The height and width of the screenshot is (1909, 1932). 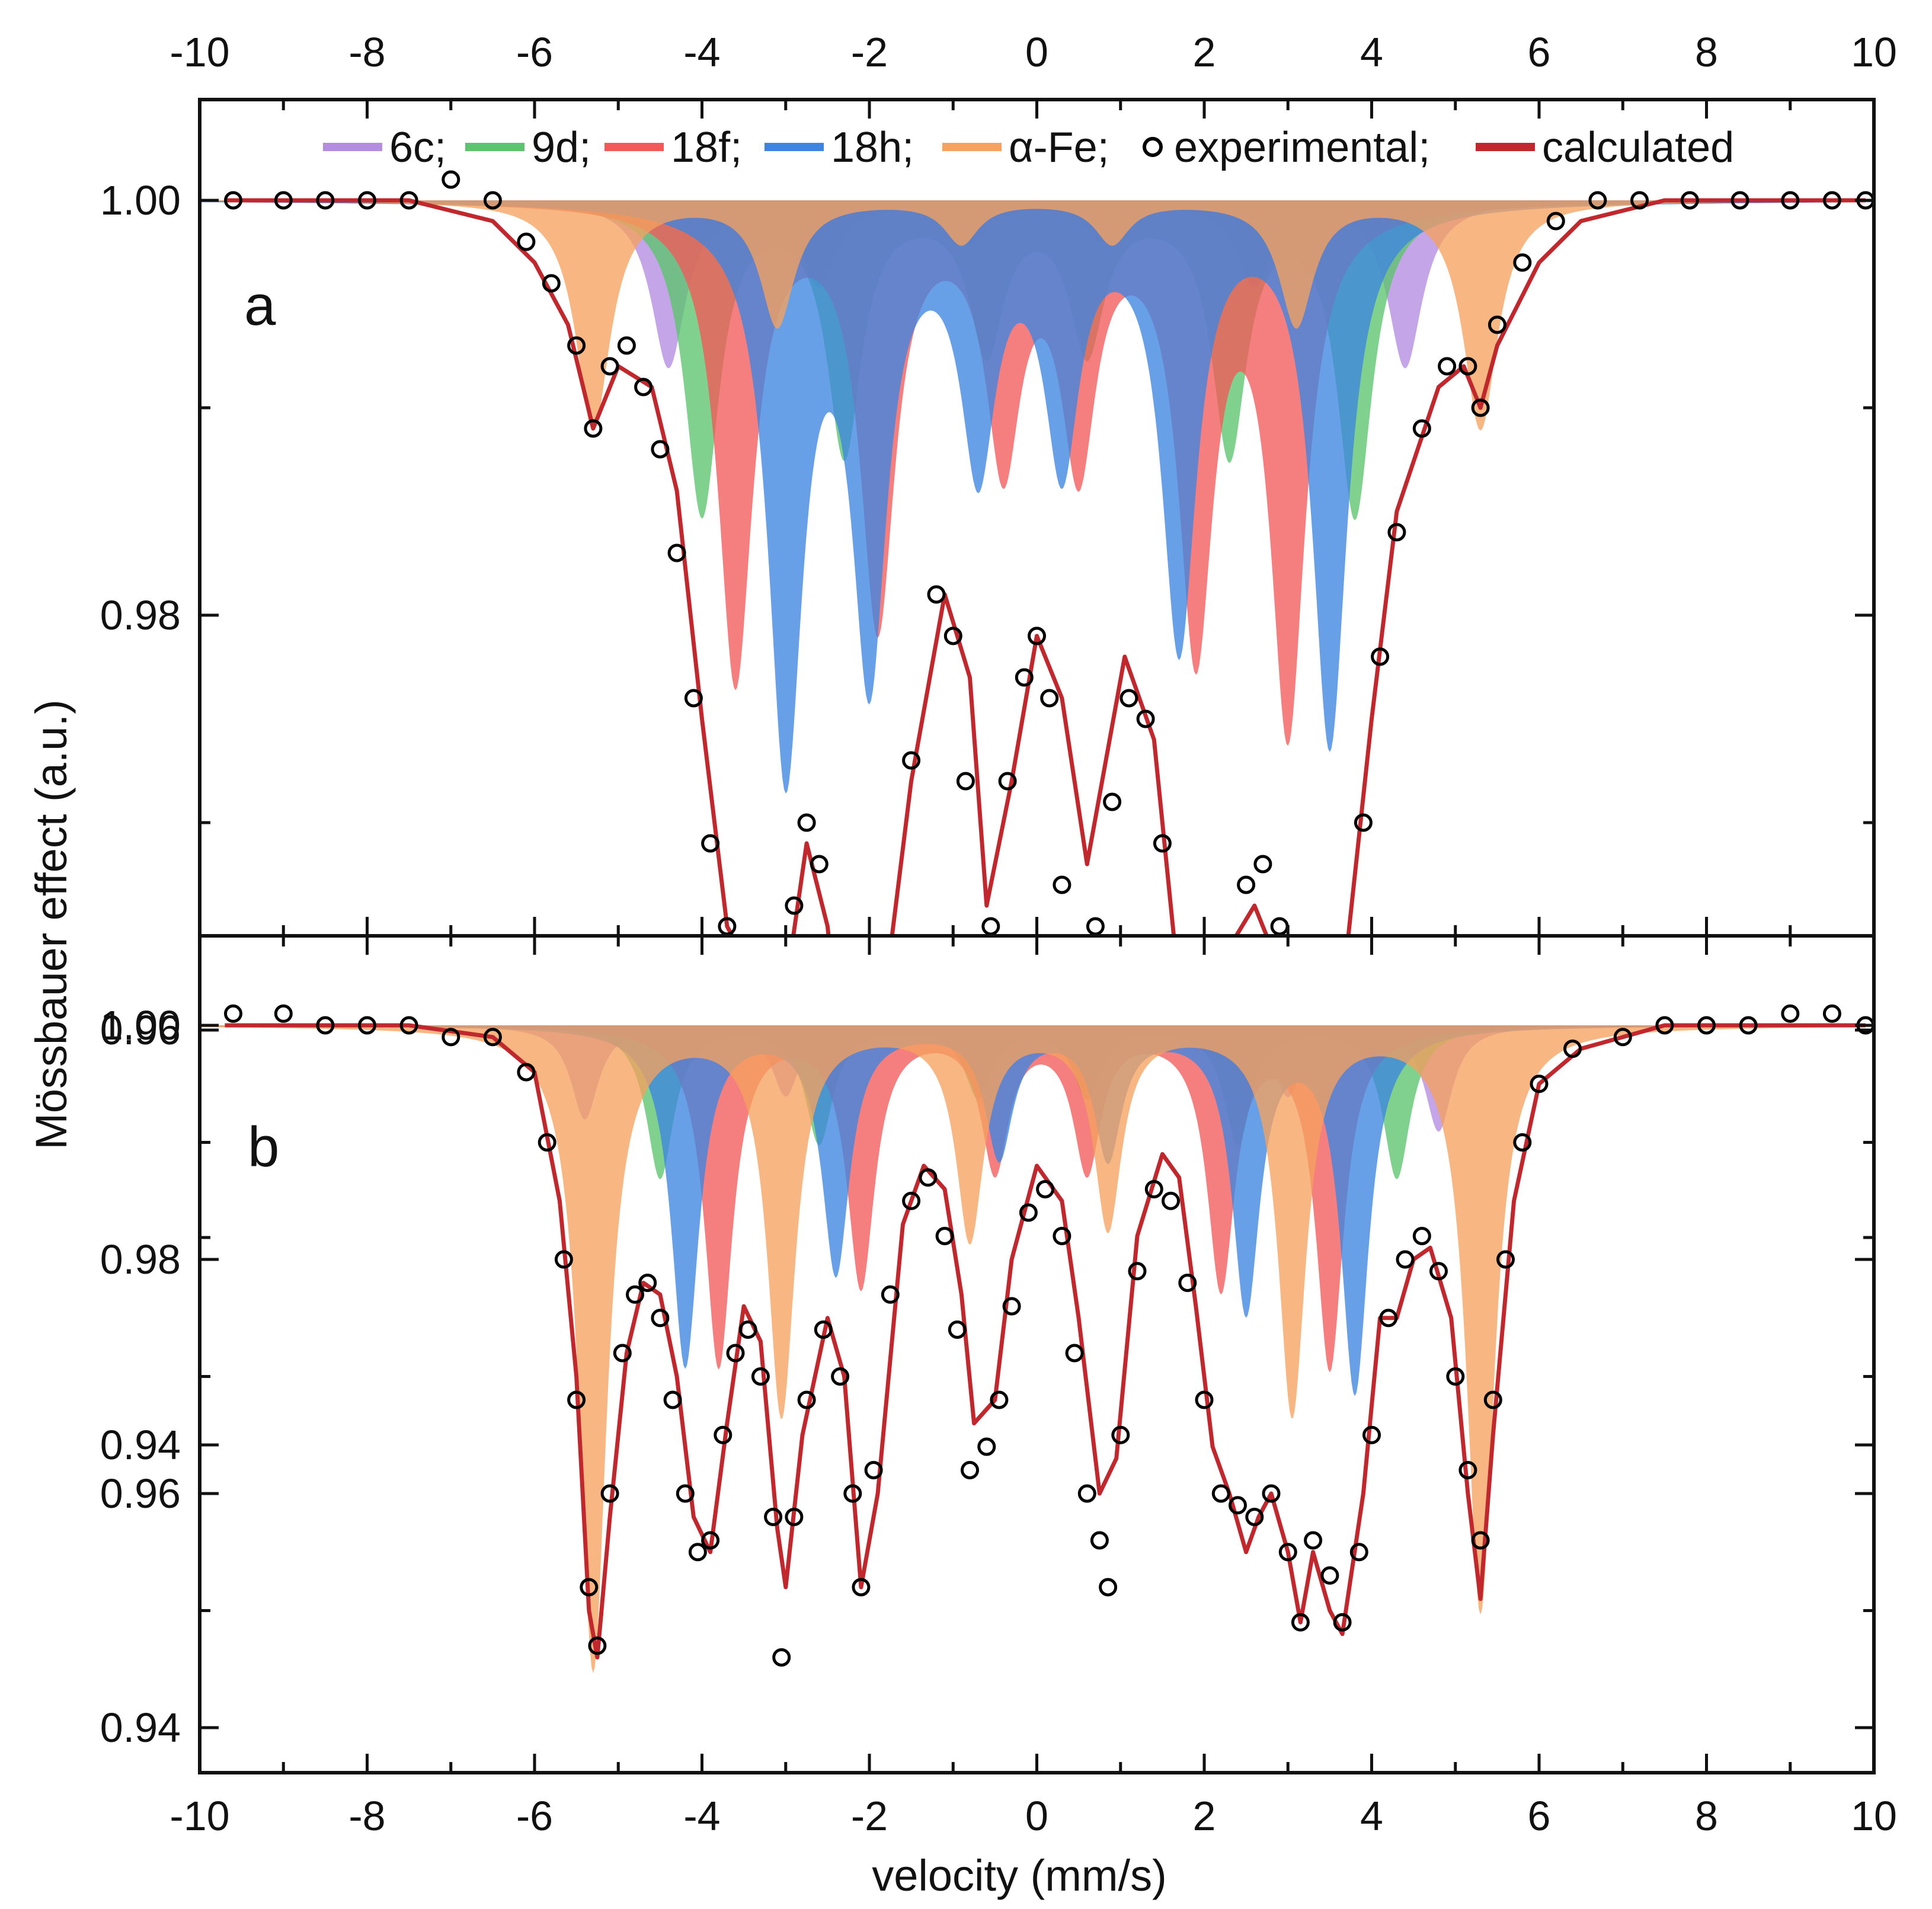 What do you see at coordinates (1874, 1816) in the screenshot?
I see `x-tick-label-bottom: 10` at bounding box center [1874, 1816].